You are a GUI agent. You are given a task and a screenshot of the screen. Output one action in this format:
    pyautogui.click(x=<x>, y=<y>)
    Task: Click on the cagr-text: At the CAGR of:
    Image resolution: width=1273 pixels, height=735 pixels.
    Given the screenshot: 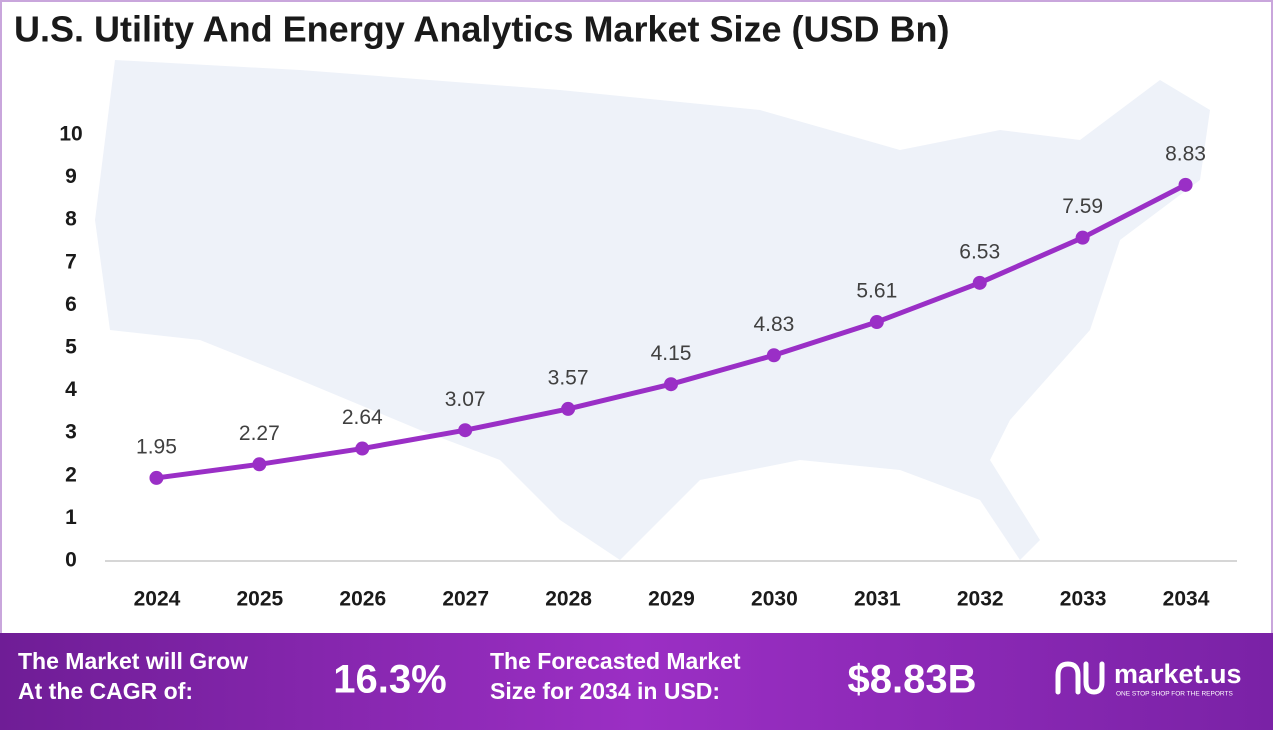 What is the action you would take?
    pyautogui.click(x=105, y=691)
    